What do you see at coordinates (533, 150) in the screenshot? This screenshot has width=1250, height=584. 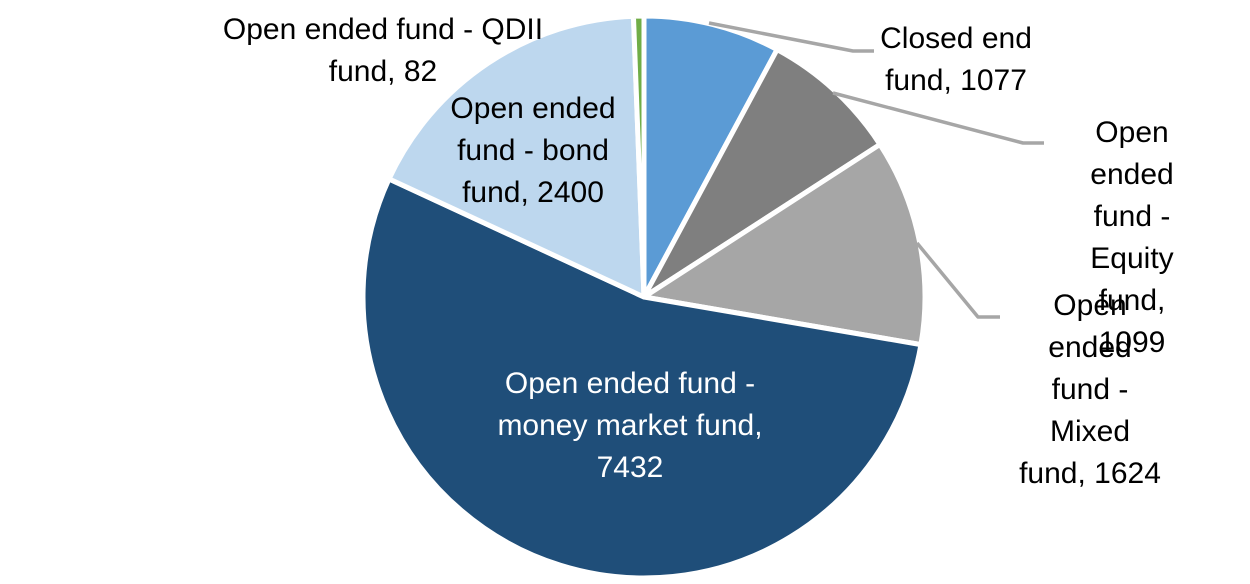 I see `pie-label-bond-fund: Open ended fund - bond fund, 2400` at bounding box center [533, 150].